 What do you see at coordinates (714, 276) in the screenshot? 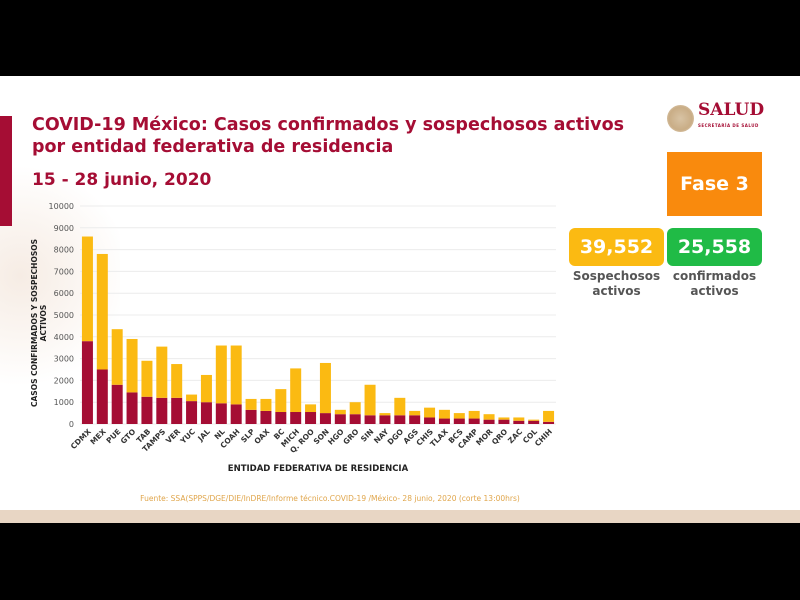
I see `confirmed-label-line1: confirmados` at bounding box center [714, 276].